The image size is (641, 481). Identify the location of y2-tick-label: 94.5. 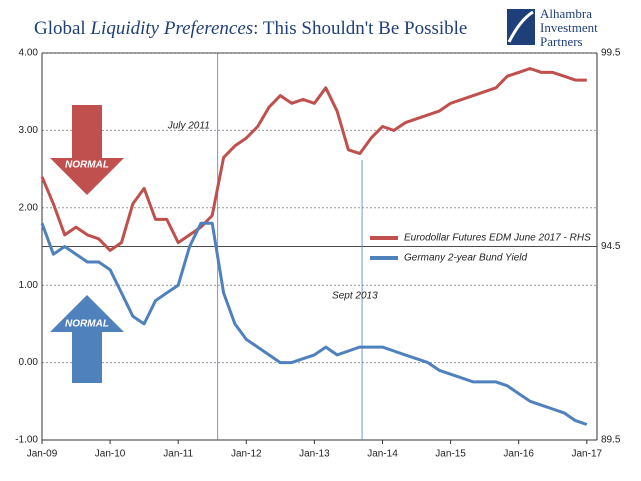
(611, 246).